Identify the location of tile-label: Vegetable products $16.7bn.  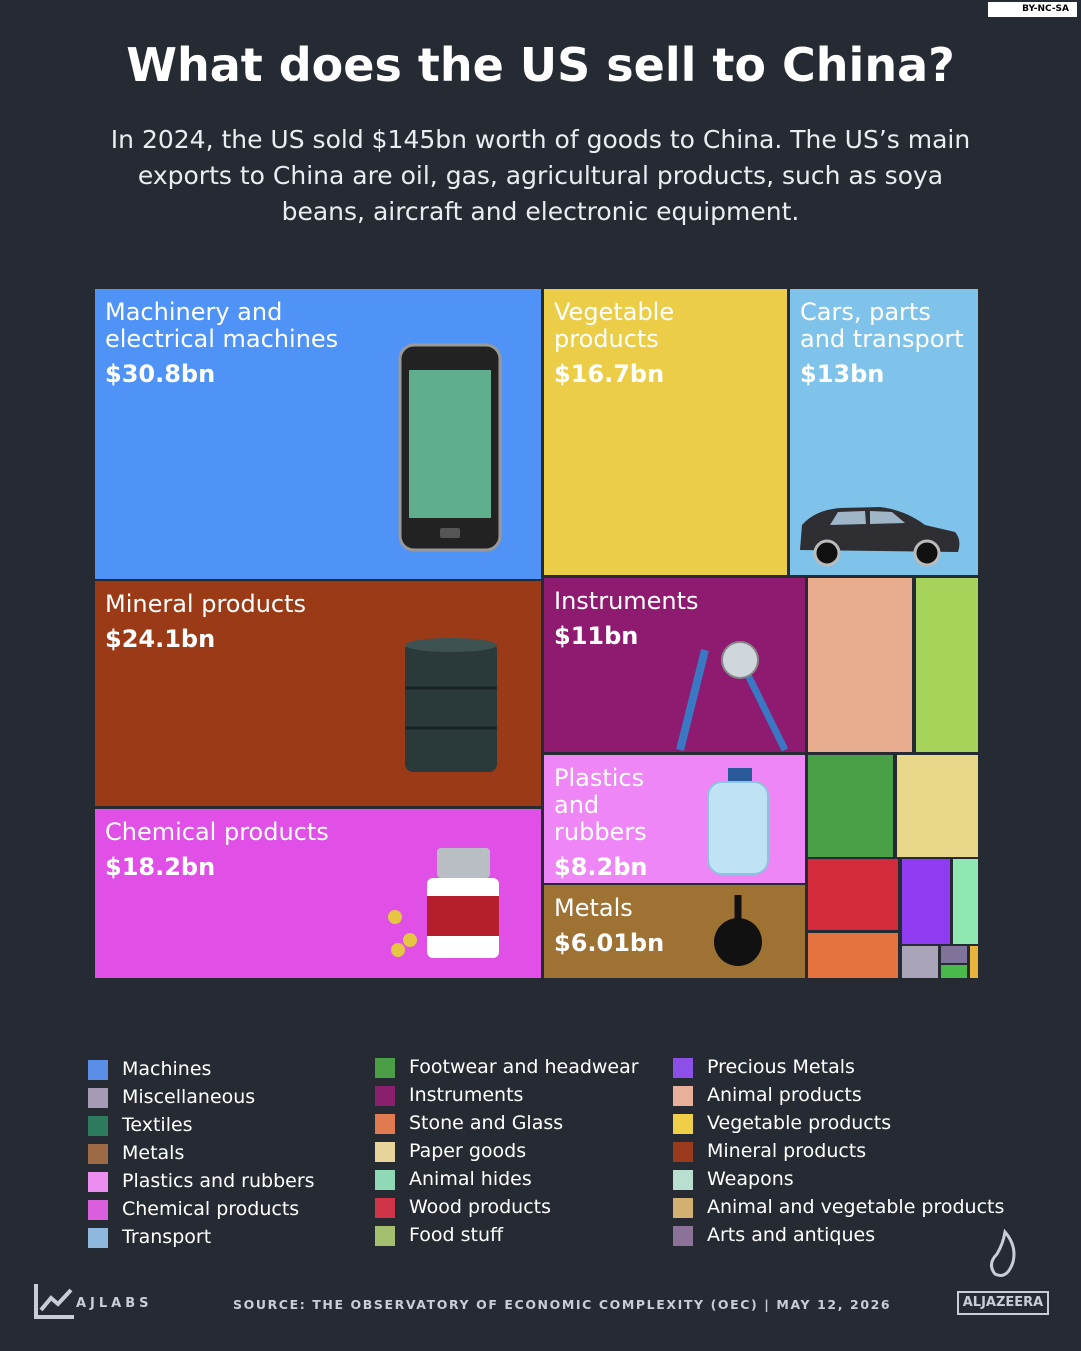
(644, 343).